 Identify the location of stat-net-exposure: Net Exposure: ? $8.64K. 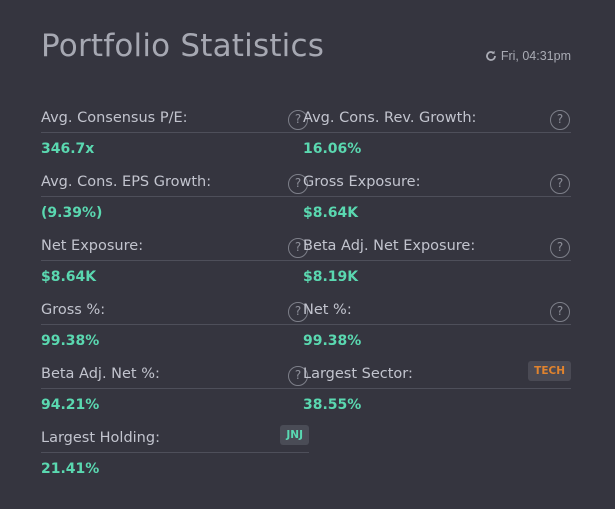
(175, 268).